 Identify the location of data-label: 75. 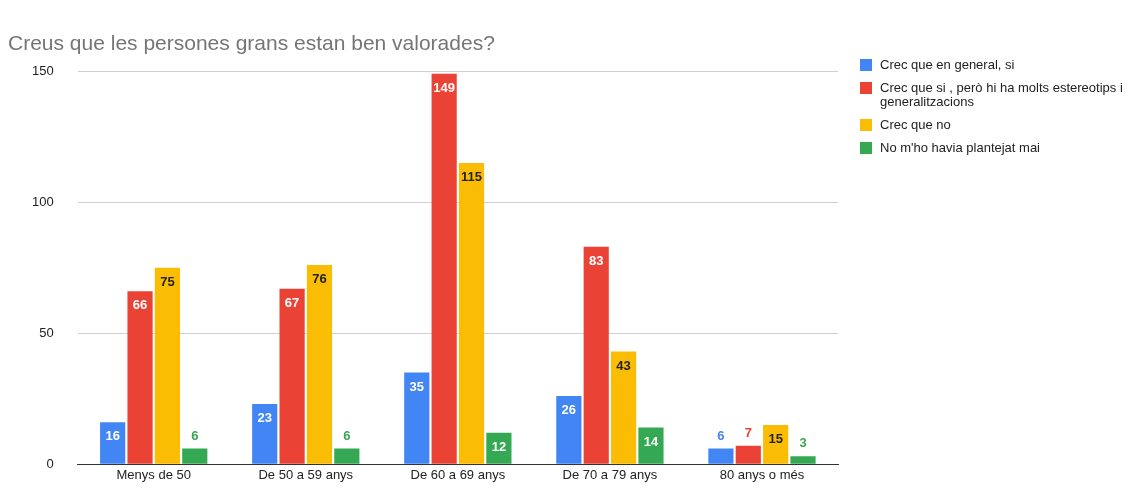
(167, 281).